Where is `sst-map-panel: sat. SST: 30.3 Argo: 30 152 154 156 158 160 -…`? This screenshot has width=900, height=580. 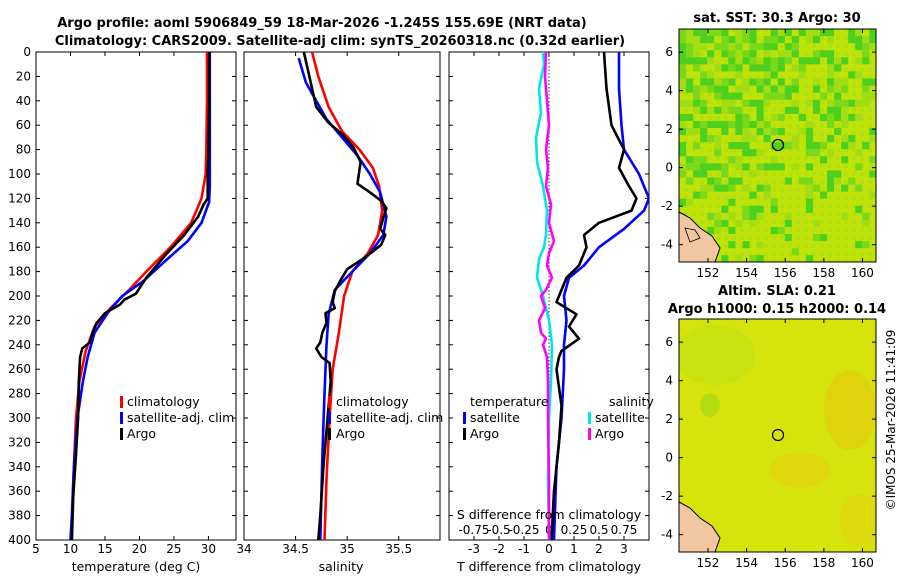
sst-map-panel: sat. SST: 30.3 Argo: 30 152 154 156 158 160 -… is located at coordinates (769, 145).